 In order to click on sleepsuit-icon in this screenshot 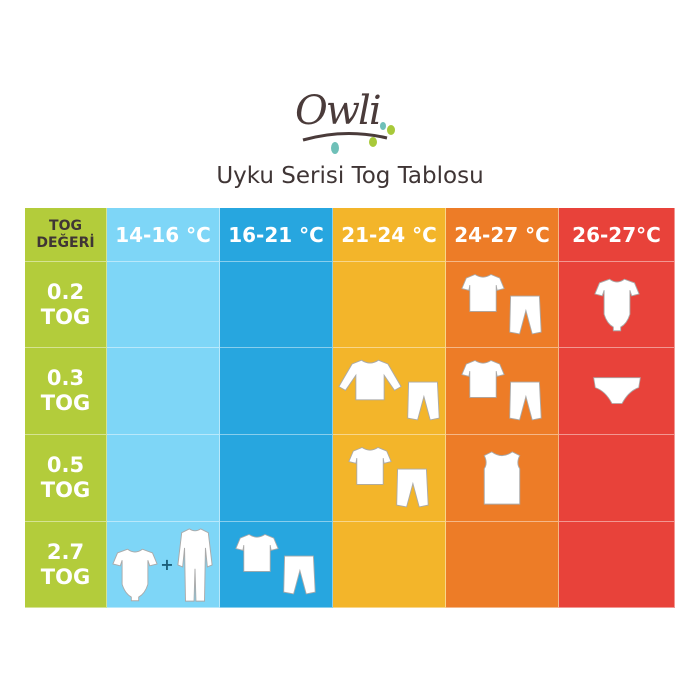, I will do `click(195, 565)`.